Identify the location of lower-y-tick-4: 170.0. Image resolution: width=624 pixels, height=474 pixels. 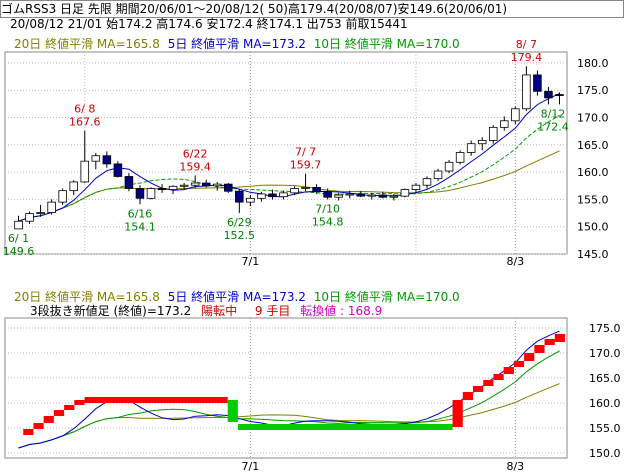
(605, 353).